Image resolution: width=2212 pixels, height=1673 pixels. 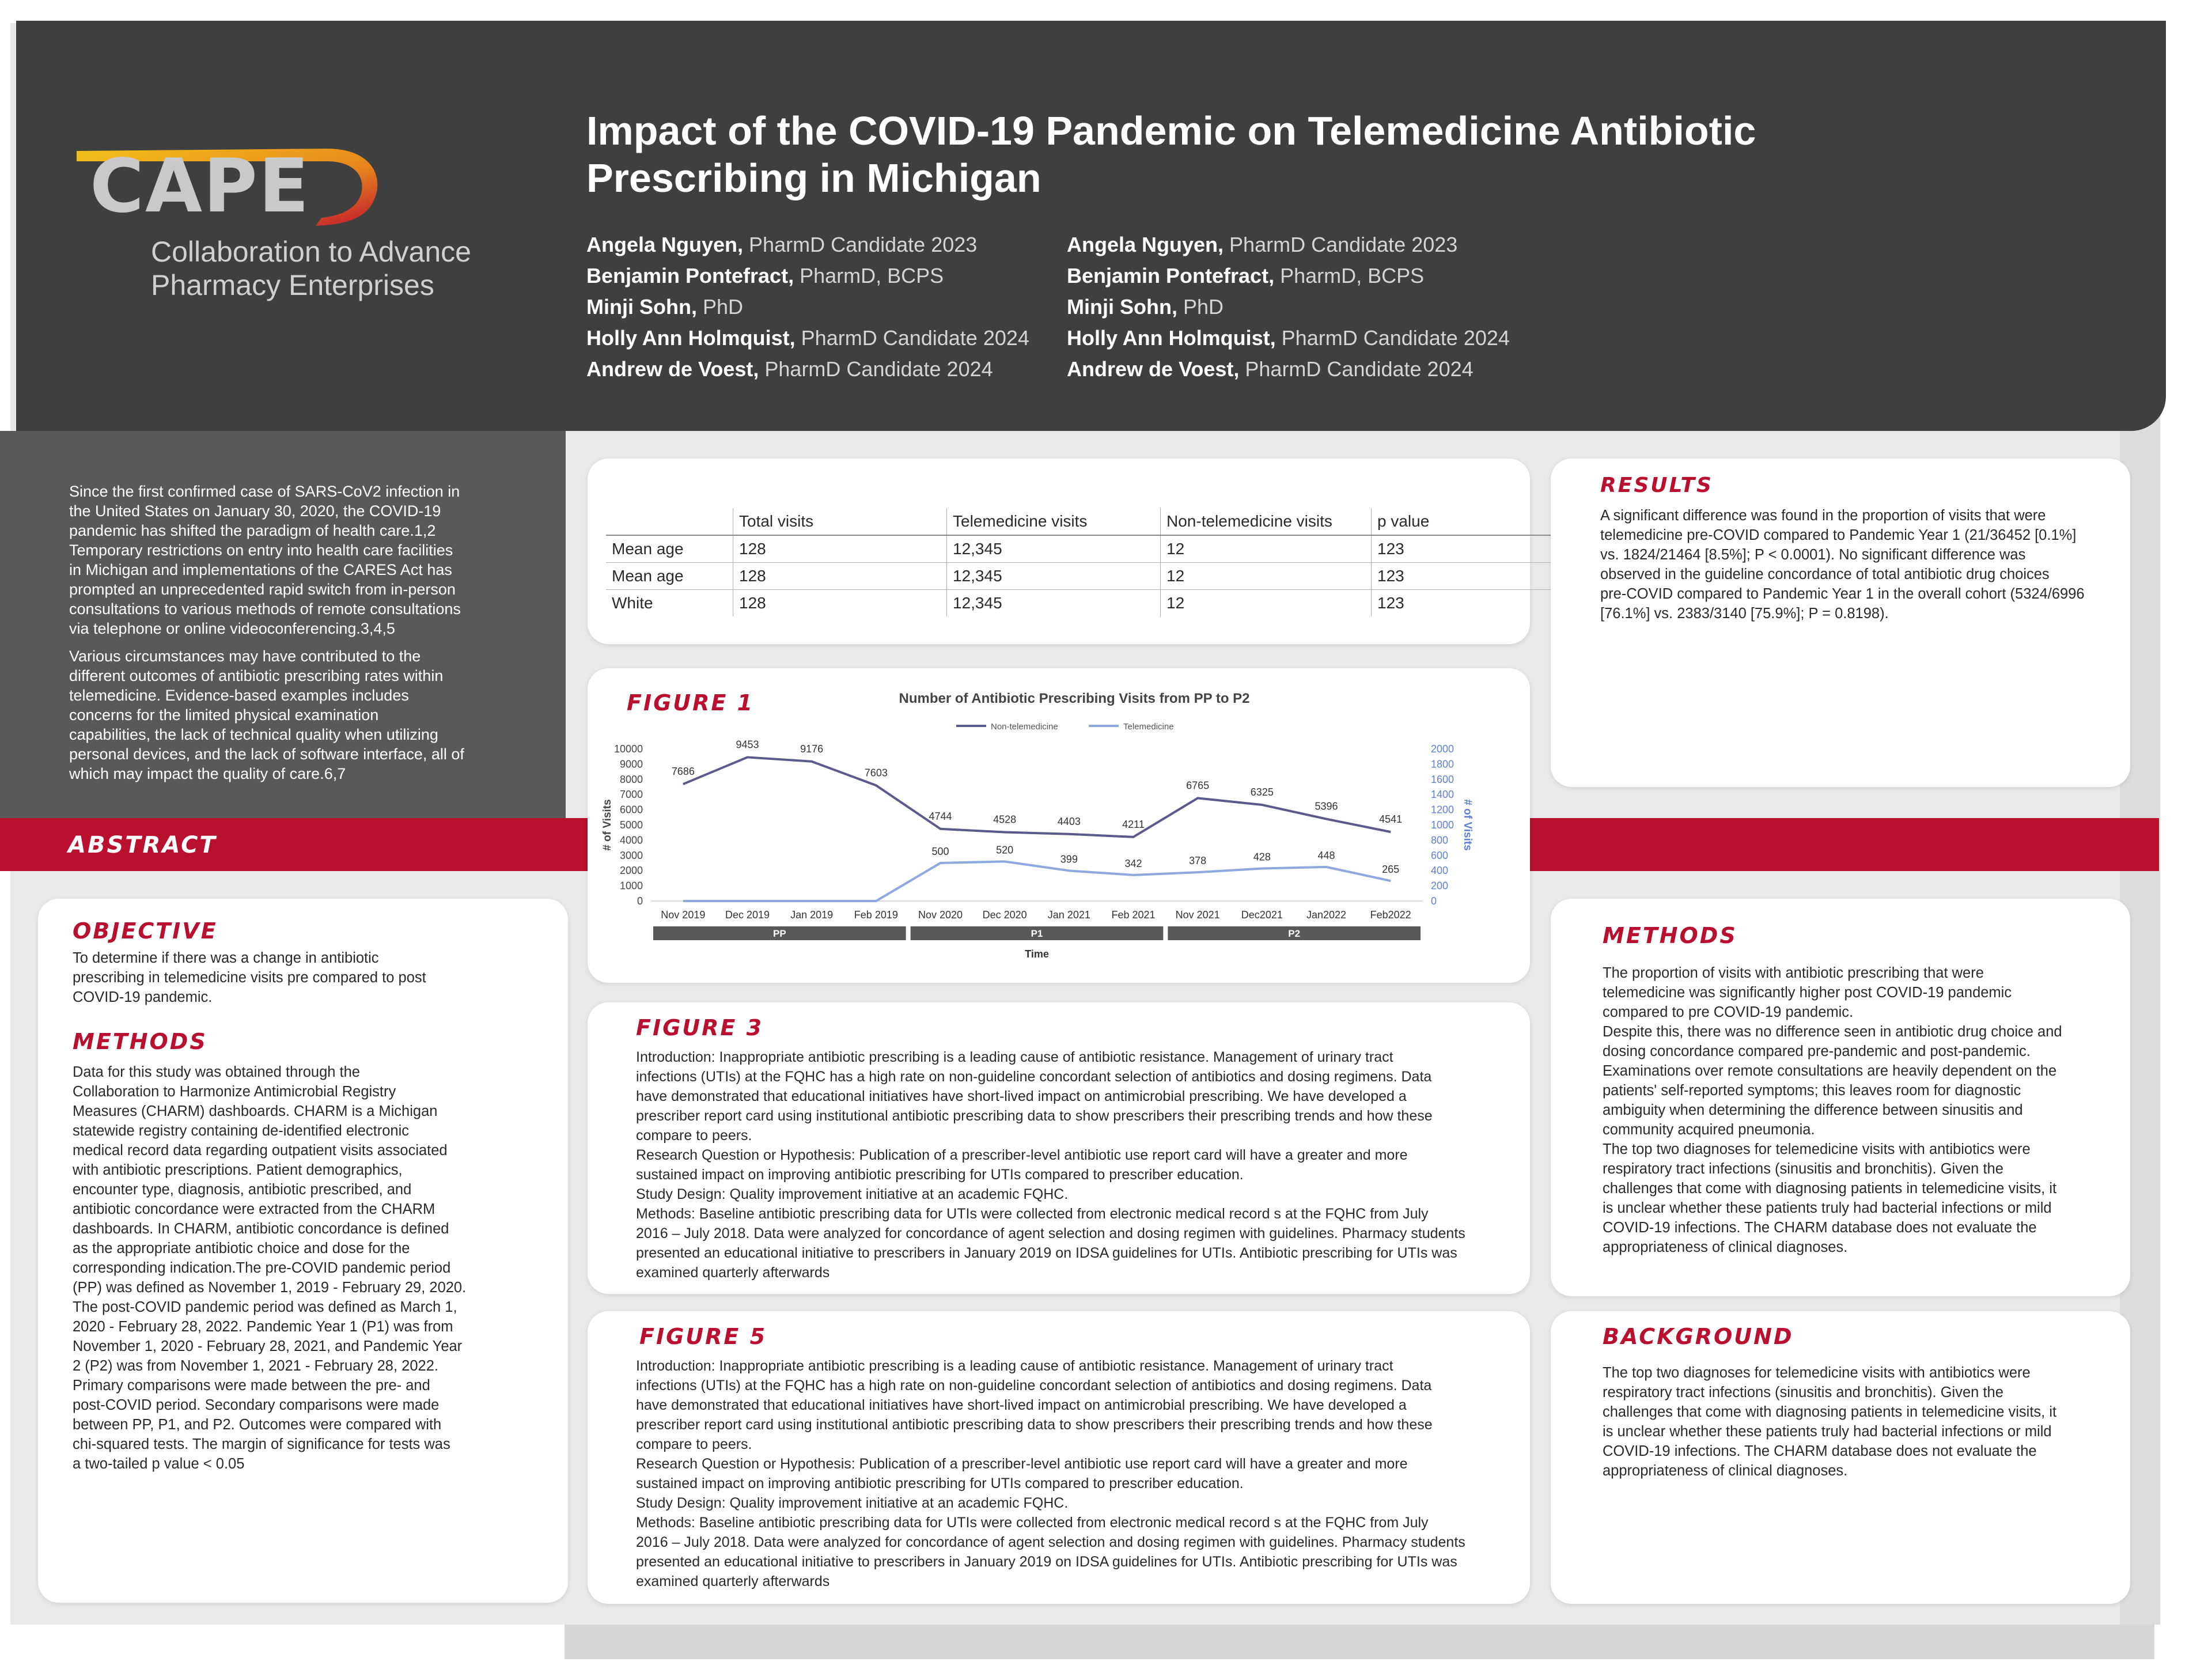 I want to click on table-header-cell: Total visits, so click(x=840, y=522).